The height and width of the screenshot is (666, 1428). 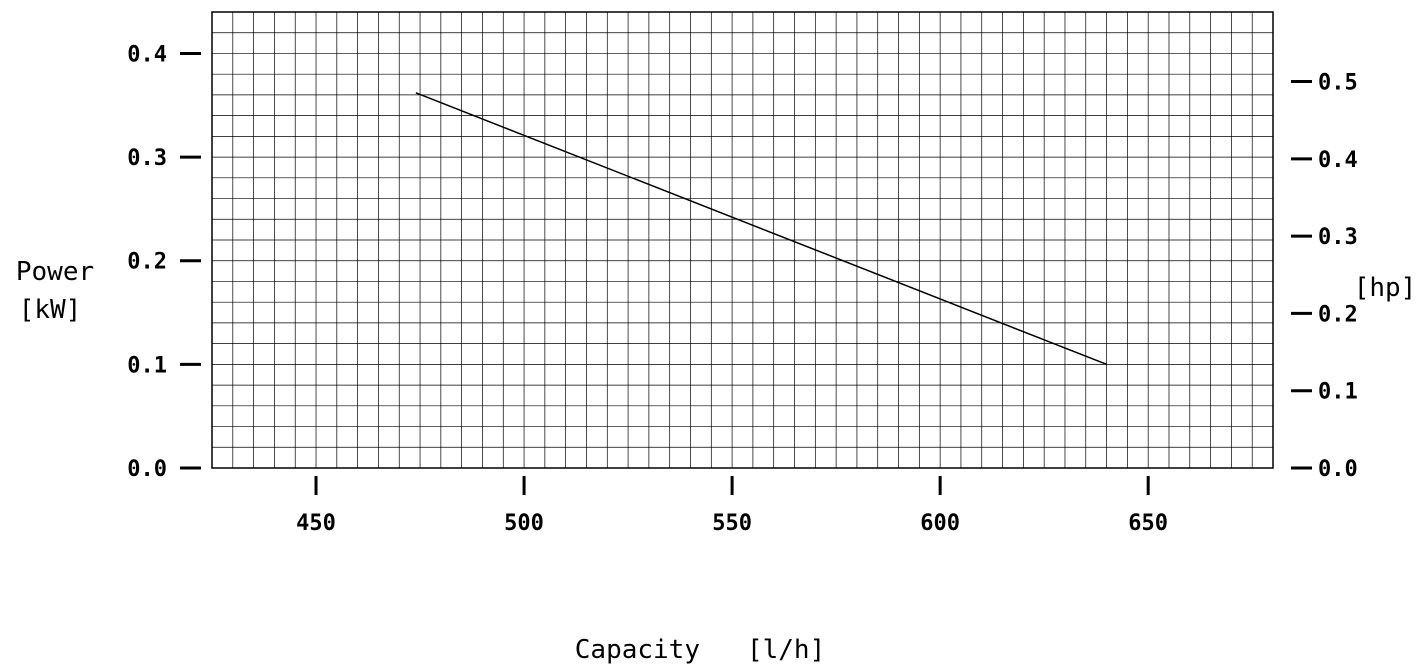 I want to click on x-axis-title: Capacity [l/h], so click(x=700, y=650).